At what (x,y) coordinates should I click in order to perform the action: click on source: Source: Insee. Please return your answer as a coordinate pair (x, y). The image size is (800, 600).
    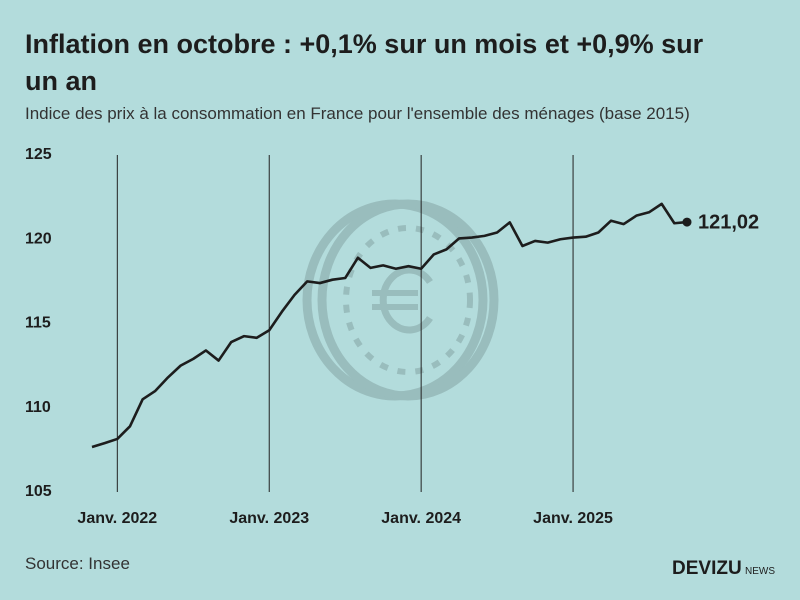
    Looking at the image, I should click on (77, 563).